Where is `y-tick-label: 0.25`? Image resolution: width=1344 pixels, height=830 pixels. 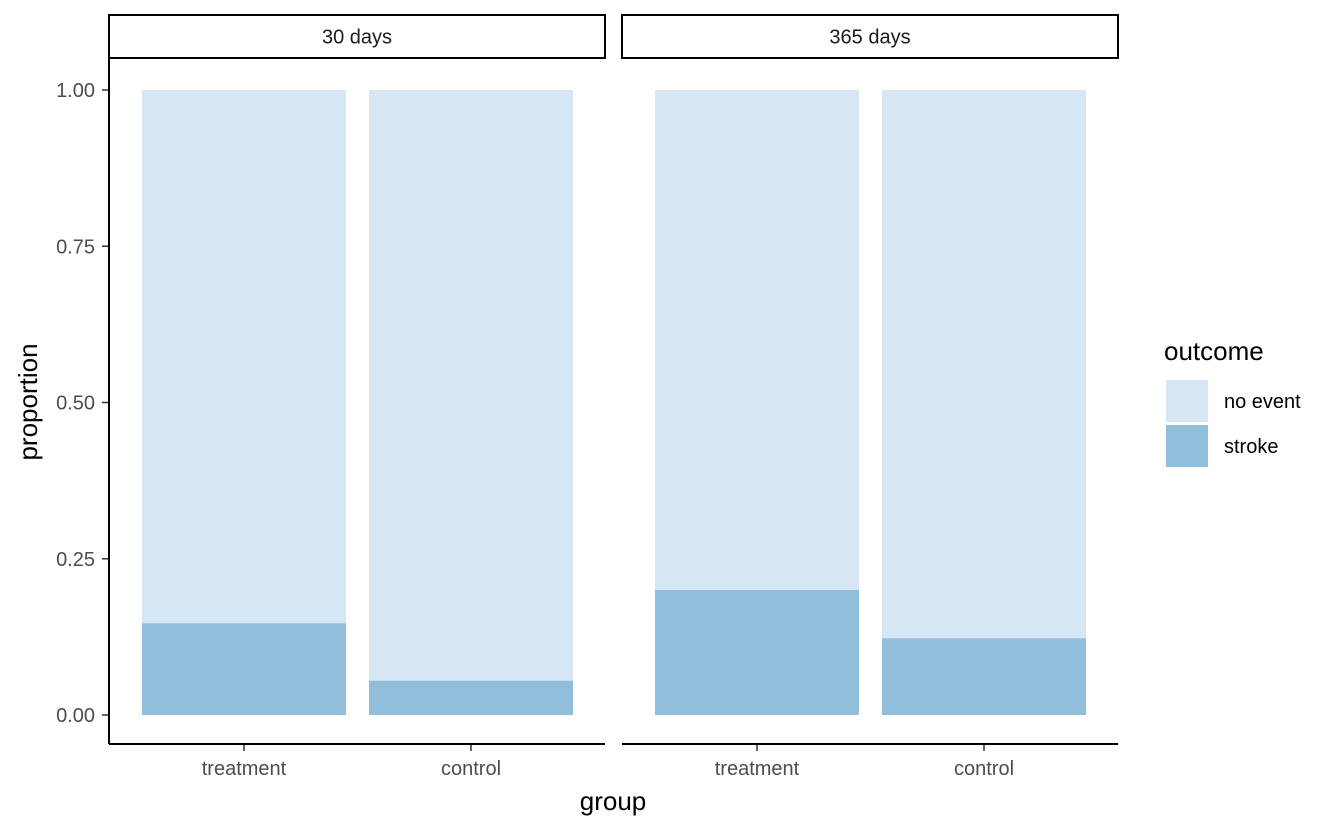
y-tick-label: 0.25 is located at coordinates (75, 560).